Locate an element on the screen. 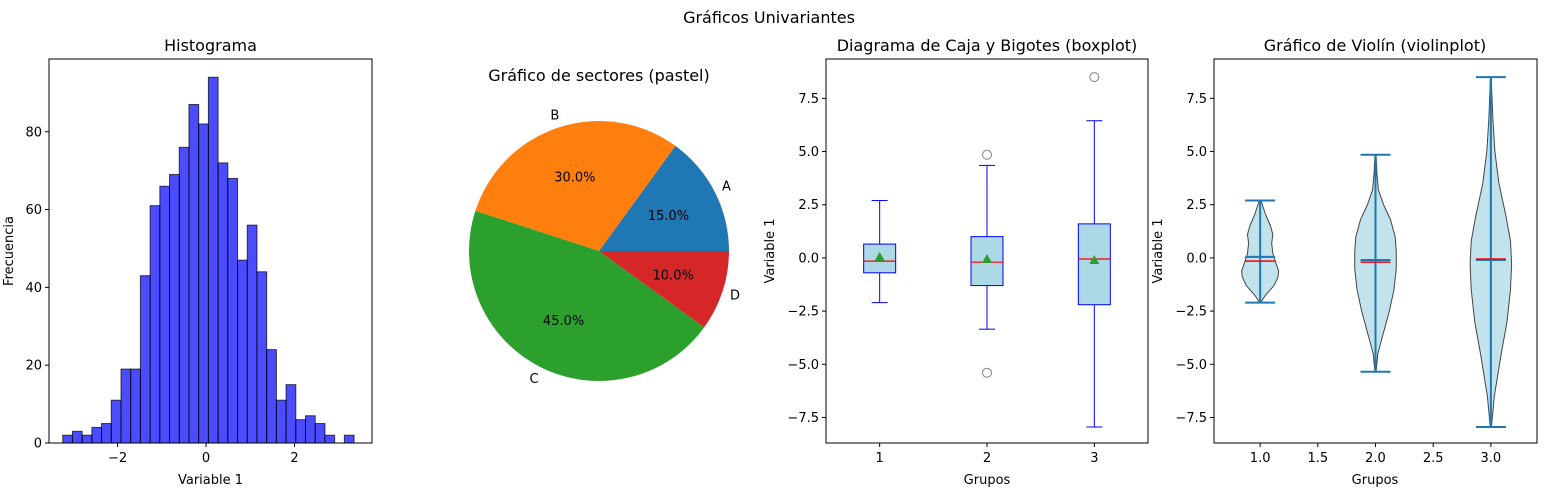 Image resolution: width=1547 pixels, height=492 pixels. violin-x-tick-label: 3.0 is located at coordinates (1491, 458).